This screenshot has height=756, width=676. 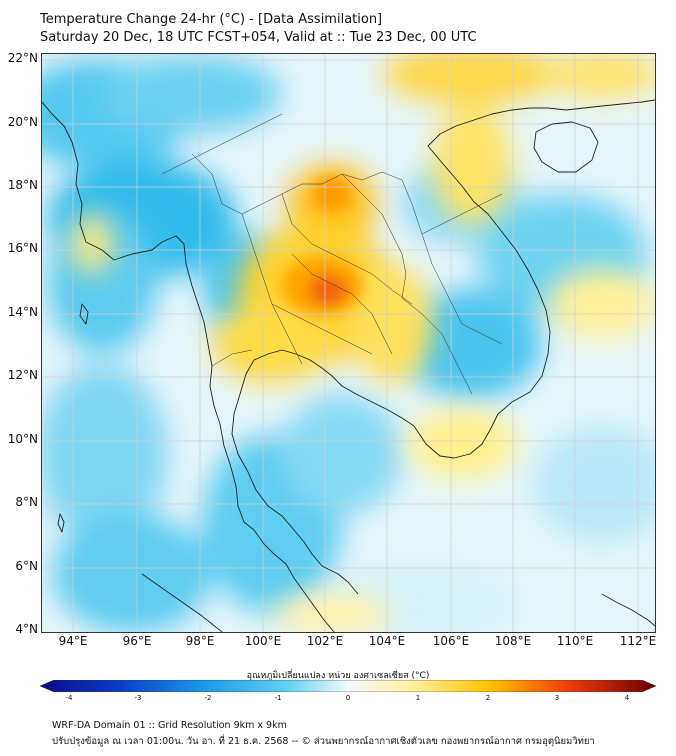 I want to click on colorbar-tick: -2, so click(x=208, y=698).